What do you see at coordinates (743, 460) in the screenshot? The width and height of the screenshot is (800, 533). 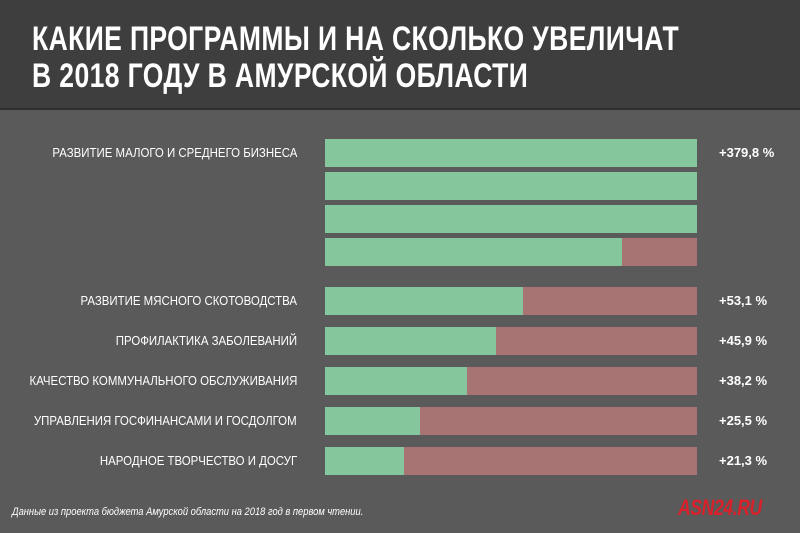 I see `value-label: +21,3 %` at bounding box center [743, 460].